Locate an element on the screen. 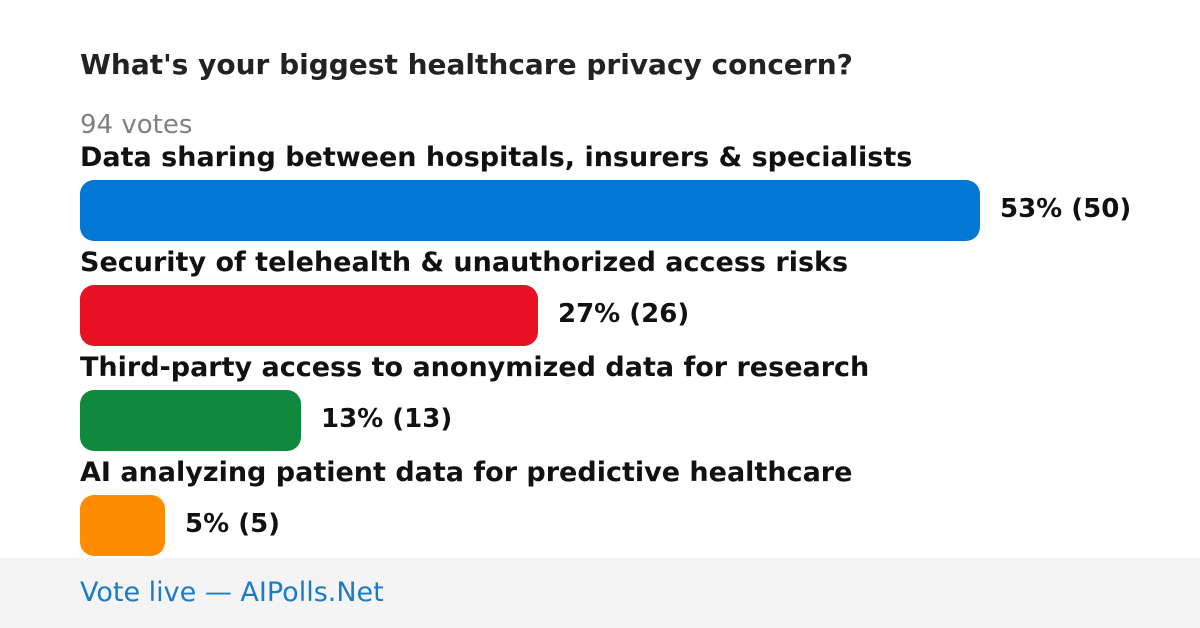  vote-count: 94 votes is located at coordinates (136, 125).